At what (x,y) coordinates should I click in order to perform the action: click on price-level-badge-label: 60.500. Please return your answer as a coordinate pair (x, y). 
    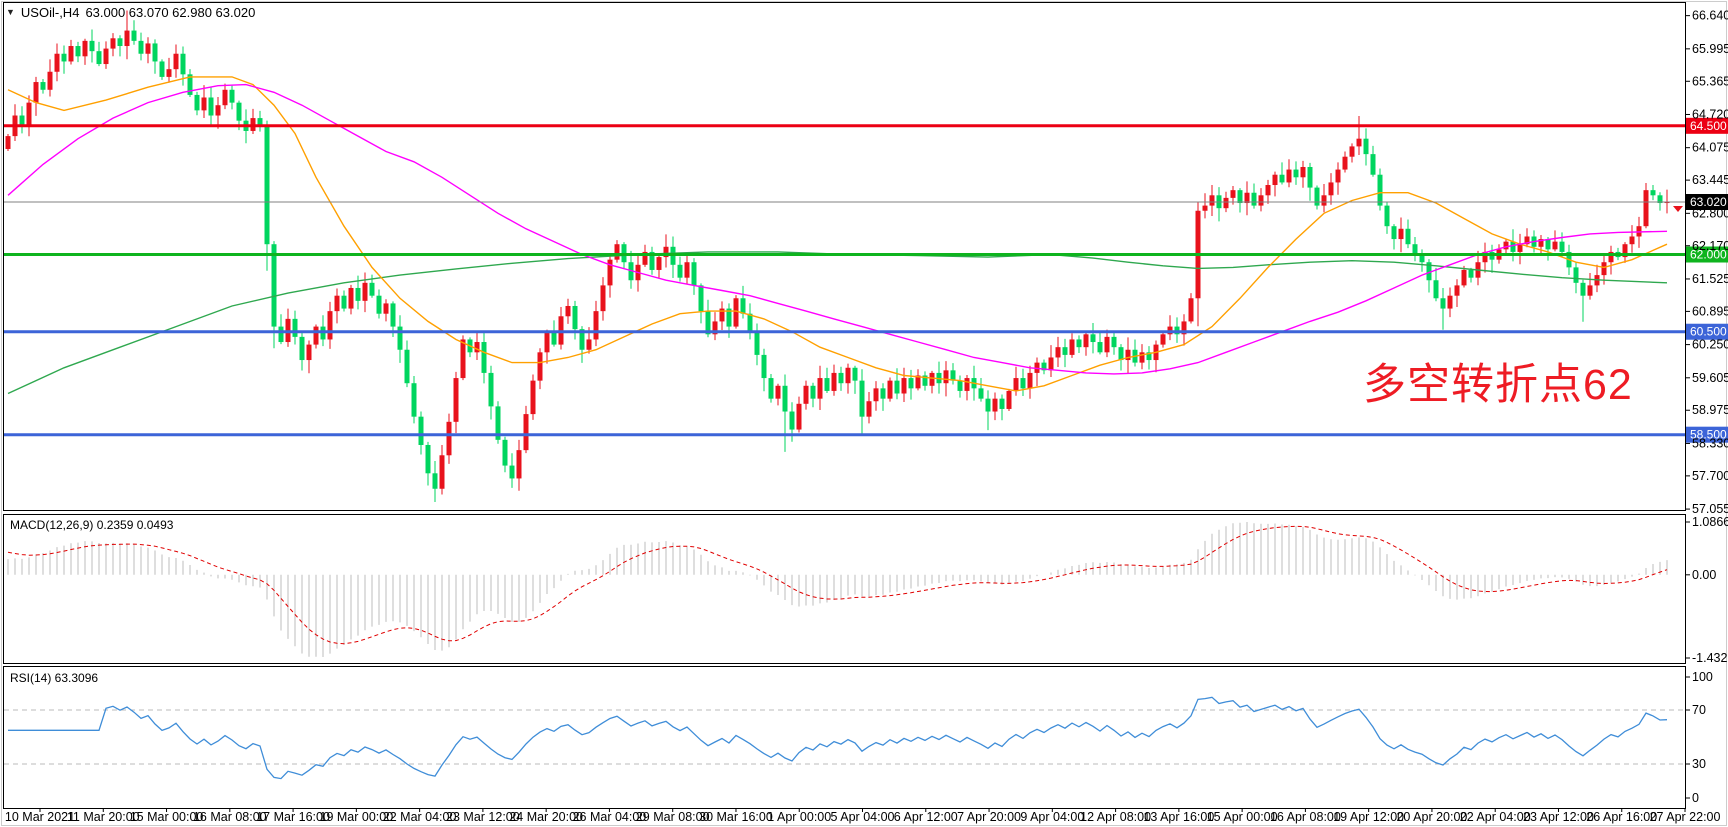
    Looking at the image, I should click on (1708, 332).